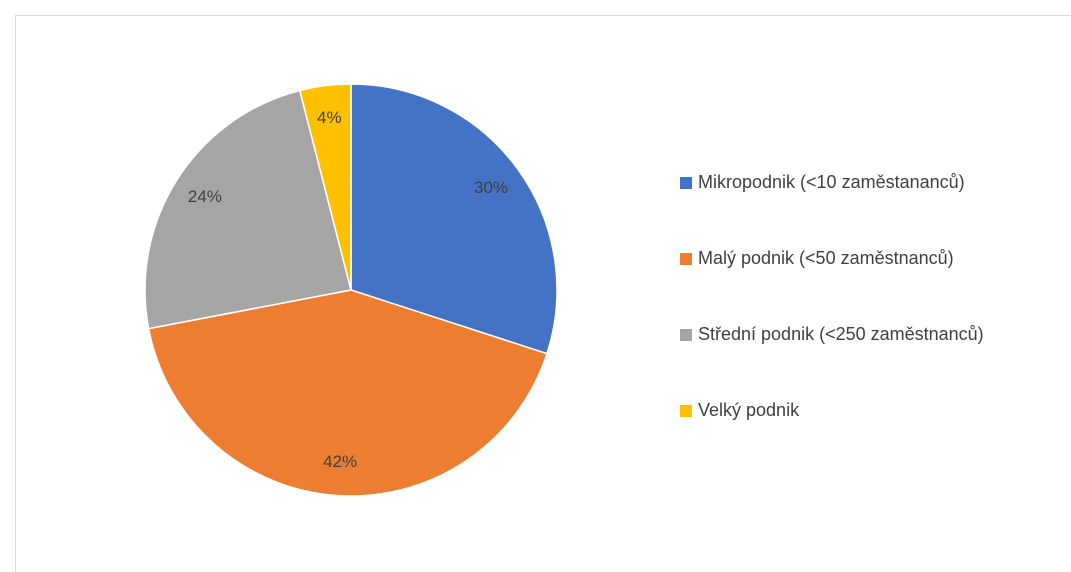 This screenshot has height=572, width=1071. Describe the element at coordinates (491, 187) in the screenshot. I see `data-label: 30%` at that location.